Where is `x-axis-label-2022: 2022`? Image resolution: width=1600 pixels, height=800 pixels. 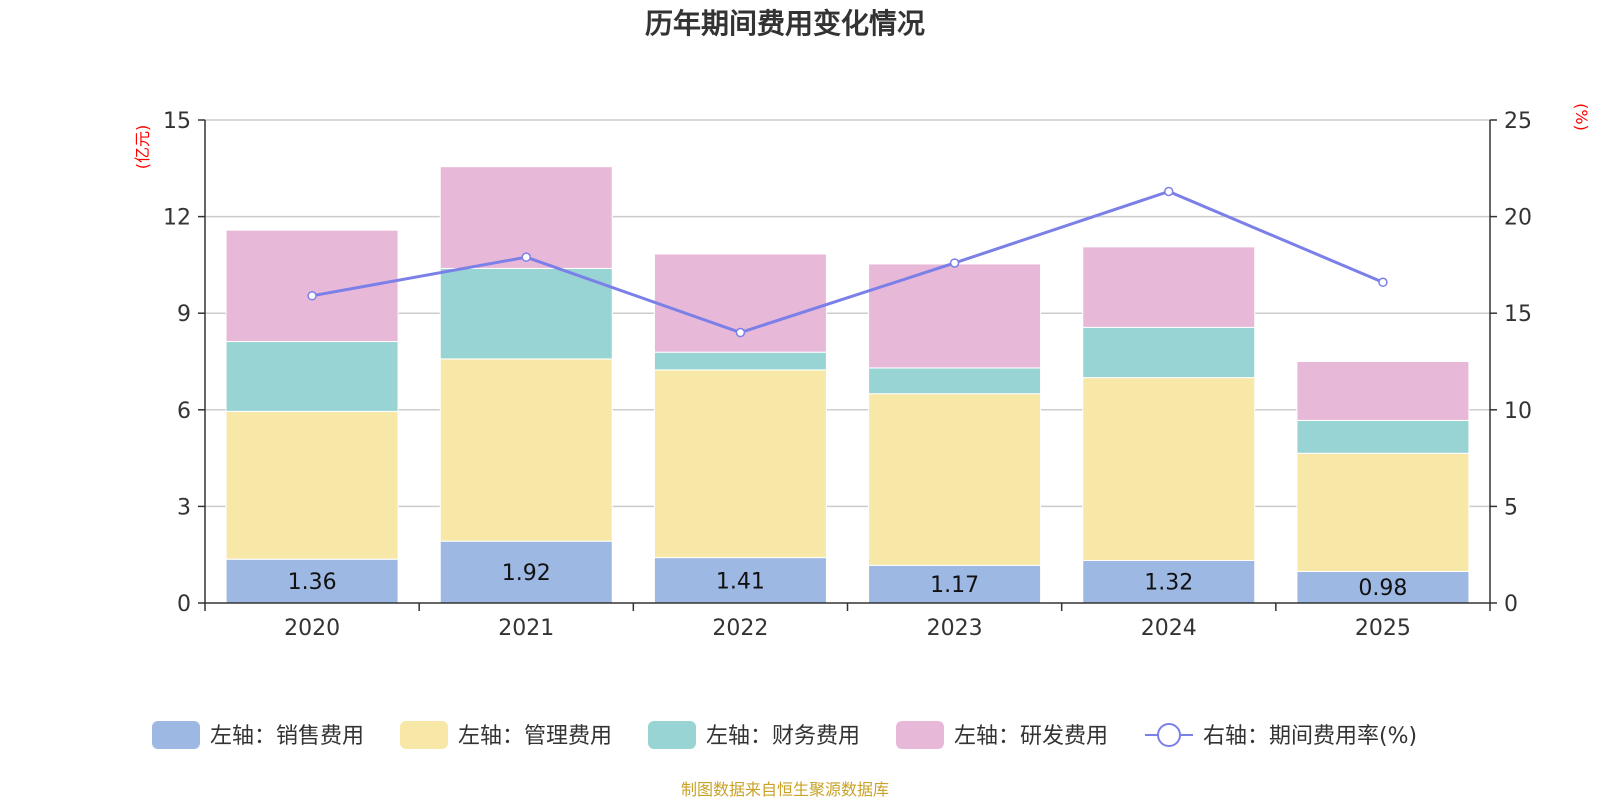 x-axis-label-2022: 2022 is located at coordinates (740, 628).